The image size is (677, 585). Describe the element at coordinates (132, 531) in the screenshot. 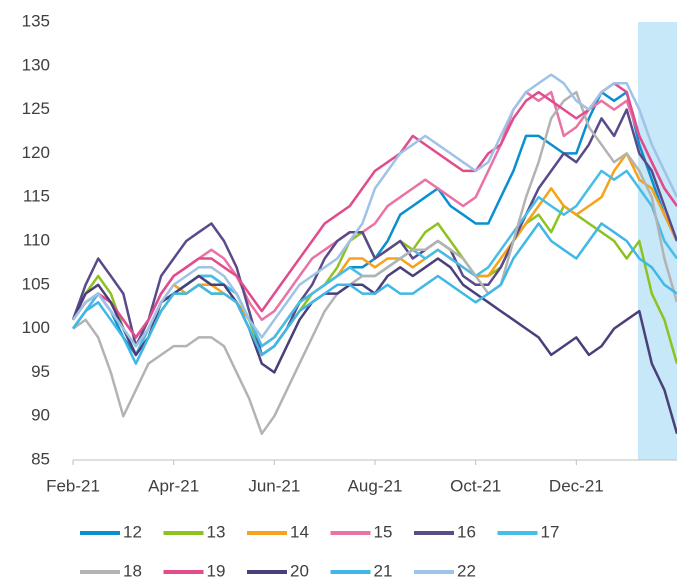

I see `legend-label: 12` at that location.